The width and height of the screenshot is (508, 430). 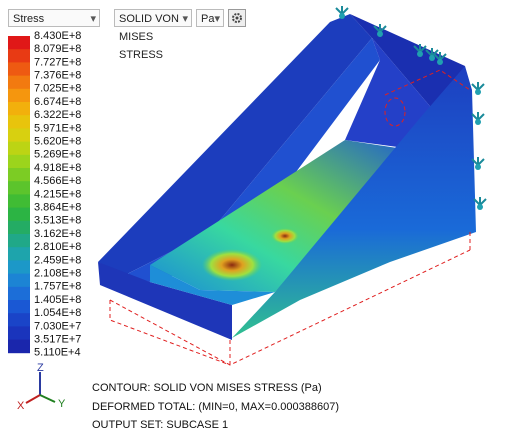 I want to click on triad: Z X Y, so click(x=41, y=387).